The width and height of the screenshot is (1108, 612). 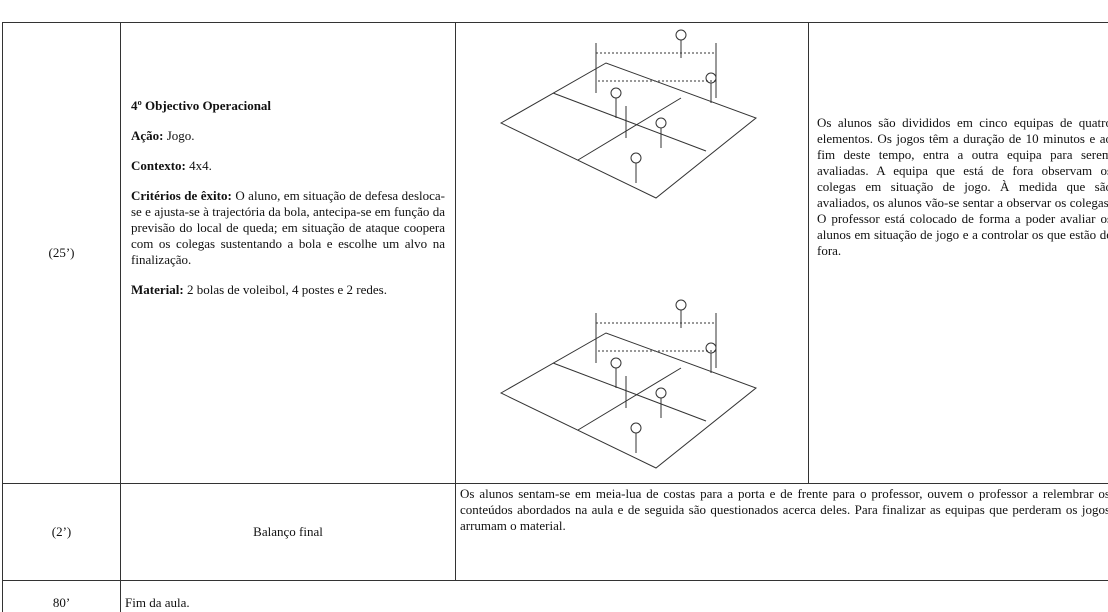 I want to click on time: (2’), so click(x=61, y=531).